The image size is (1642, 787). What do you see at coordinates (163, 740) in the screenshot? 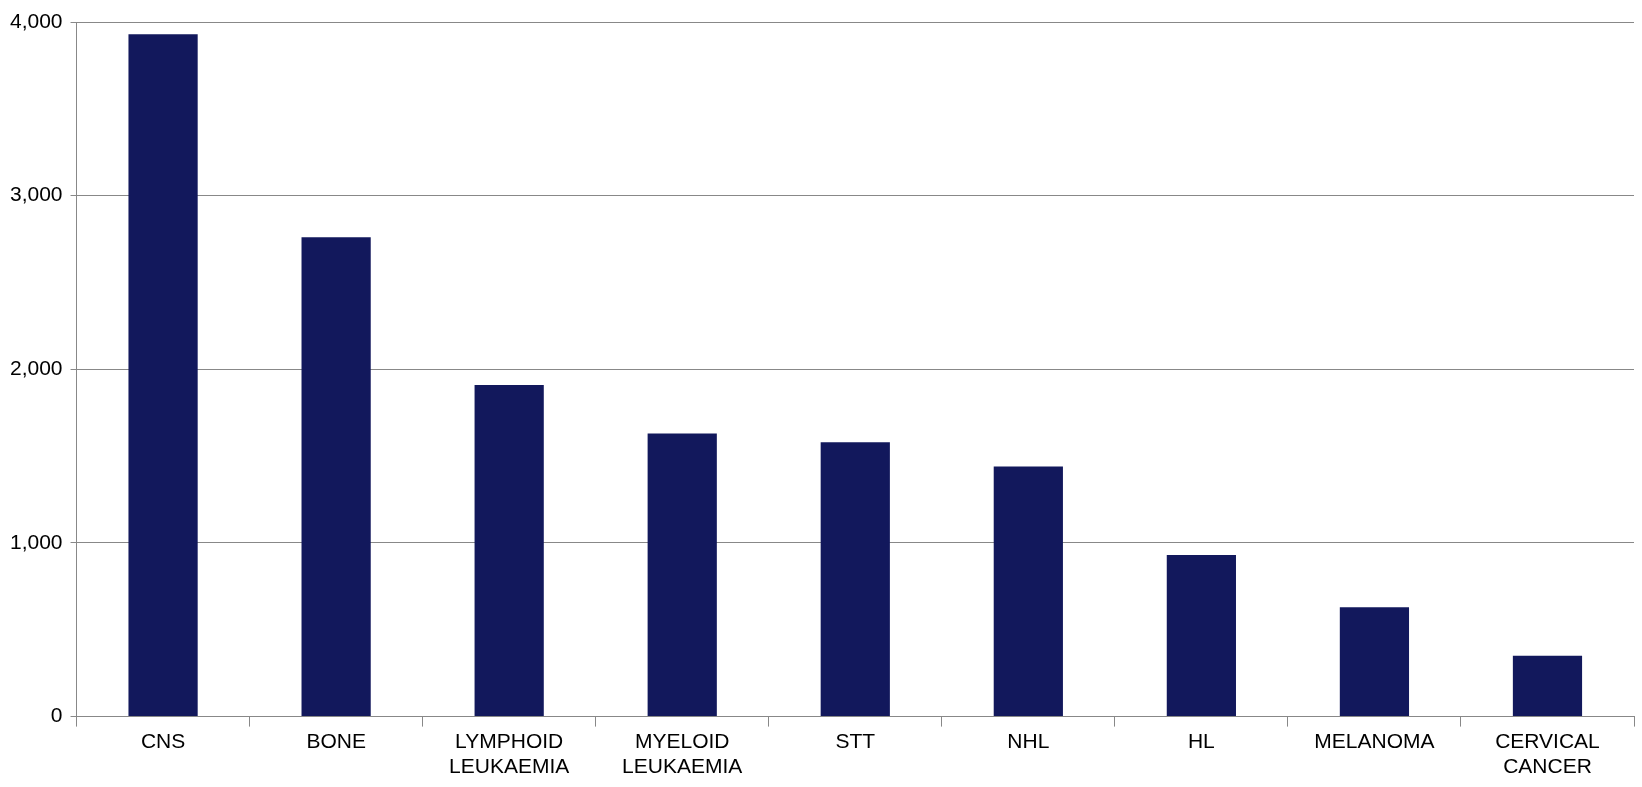
I see `x-tick-label: CNS` at bounding box center [163, 740].